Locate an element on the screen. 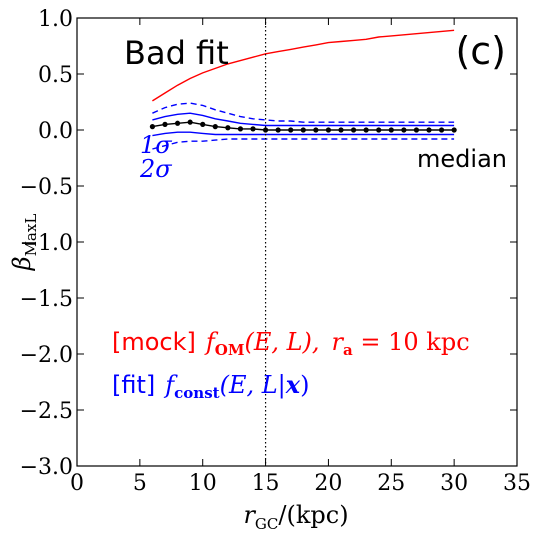 The width and height of the screenshot is (540, 540). x-tick-label: 25 is located at coordinates (391, 483).